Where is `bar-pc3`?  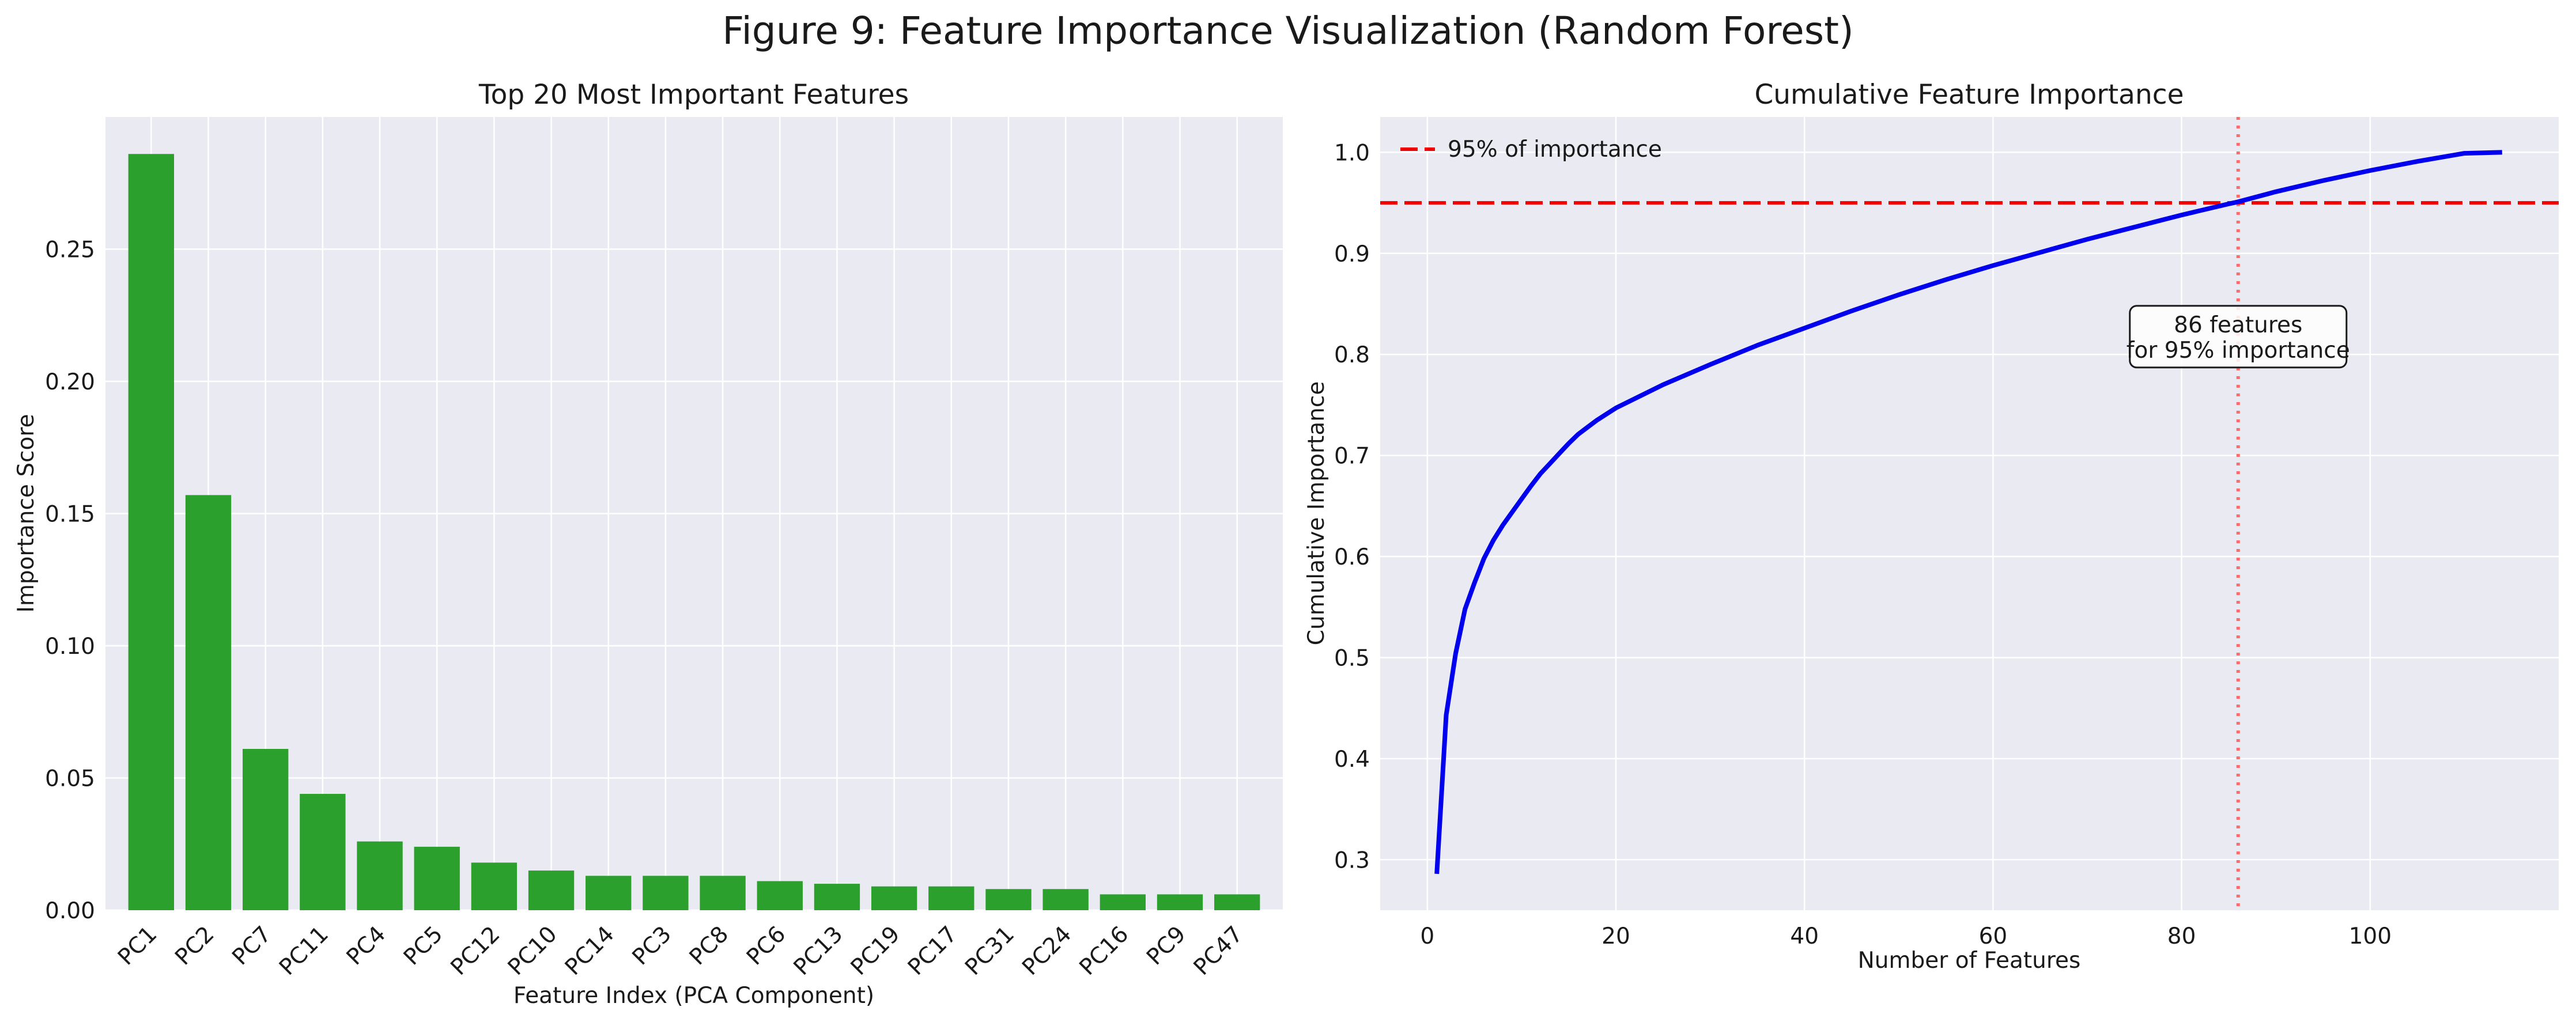 bar-pc3 is located at coordinates (666, 893).